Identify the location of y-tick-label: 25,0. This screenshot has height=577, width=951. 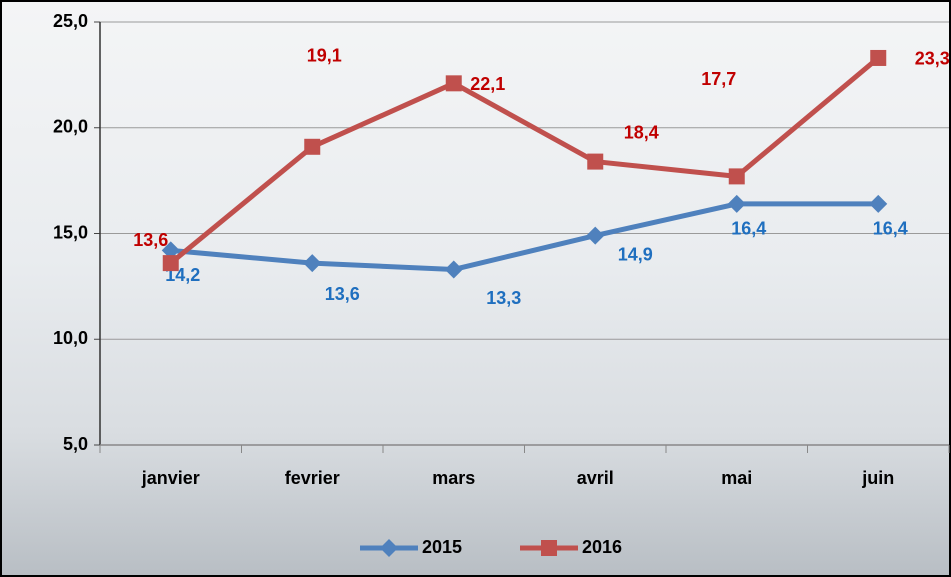
(70, 21).